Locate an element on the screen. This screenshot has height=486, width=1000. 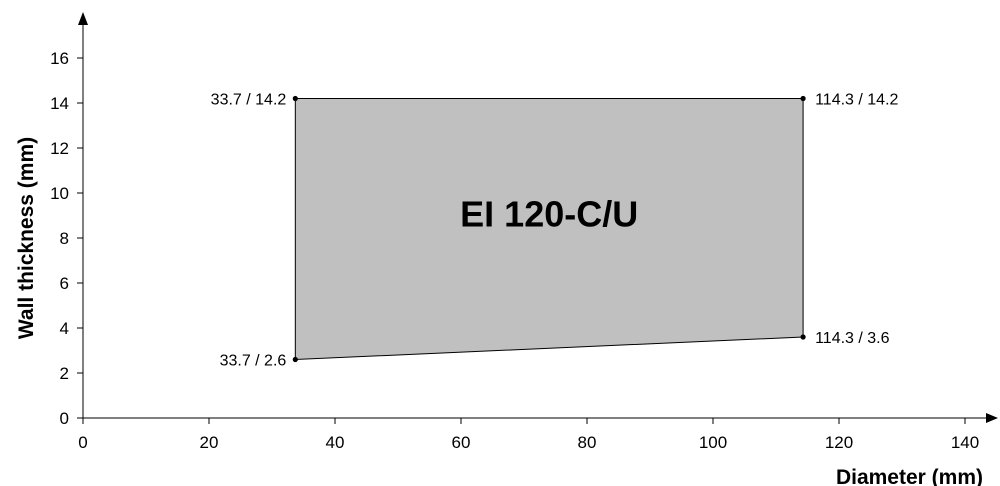
region-label: EI 120-C/U is located at coordinates (549, 213).